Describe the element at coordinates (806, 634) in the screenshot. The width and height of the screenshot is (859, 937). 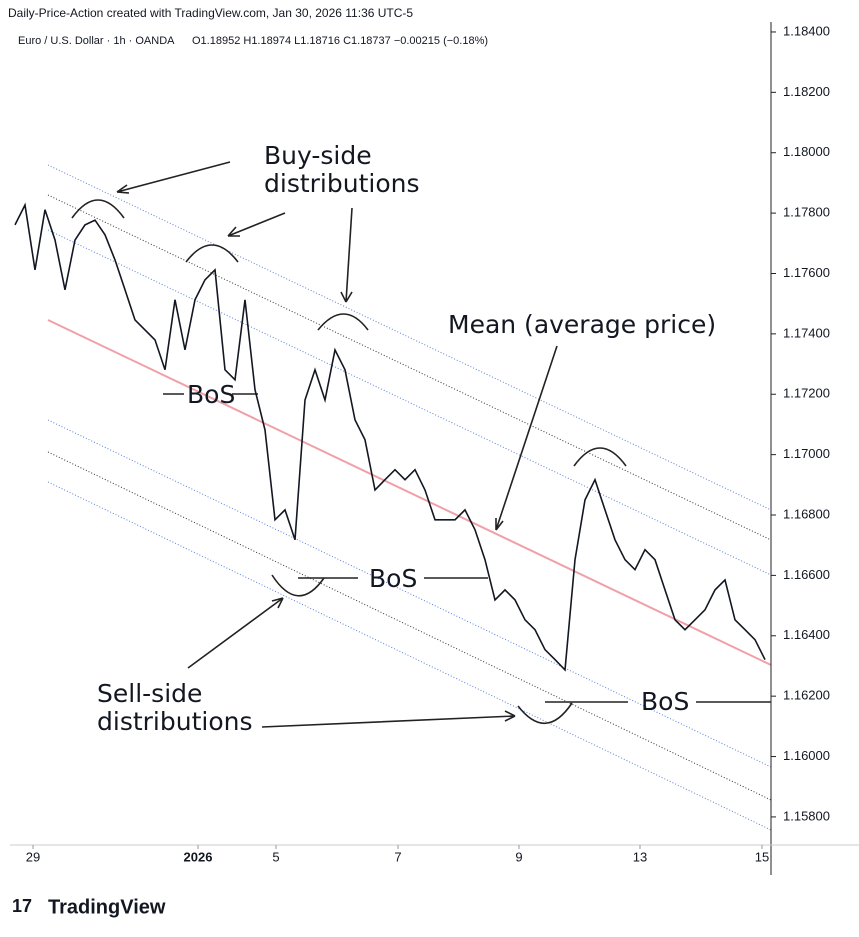
I see `y-tick-label: 1.16400` at that location.